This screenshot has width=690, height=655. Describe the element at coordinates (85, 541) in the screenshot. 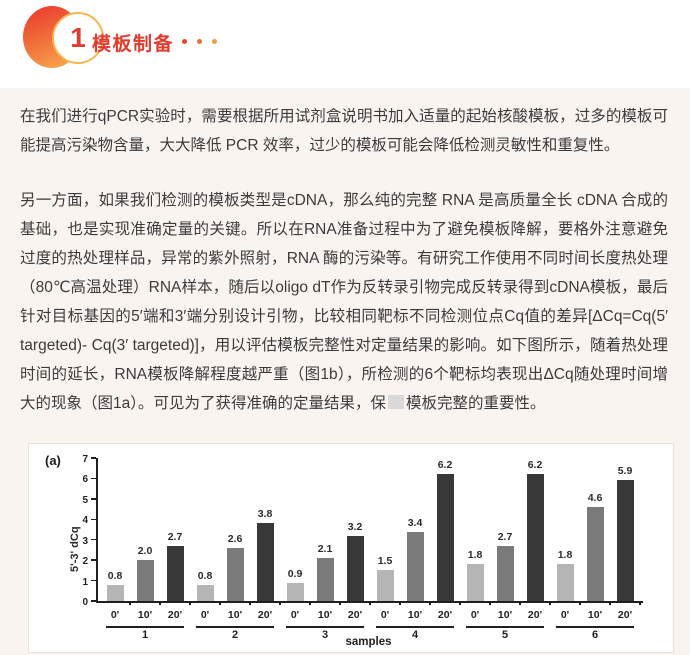

I see `y-axis-tick-label: 3` at that location.